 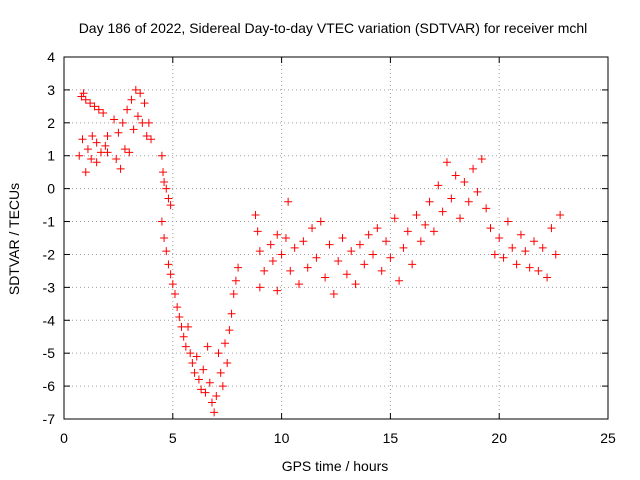 What do you see at coordinates (49, 419) in the screenshot?
I see `y-tick-label-11: -7` at bounding box center [49, 419].